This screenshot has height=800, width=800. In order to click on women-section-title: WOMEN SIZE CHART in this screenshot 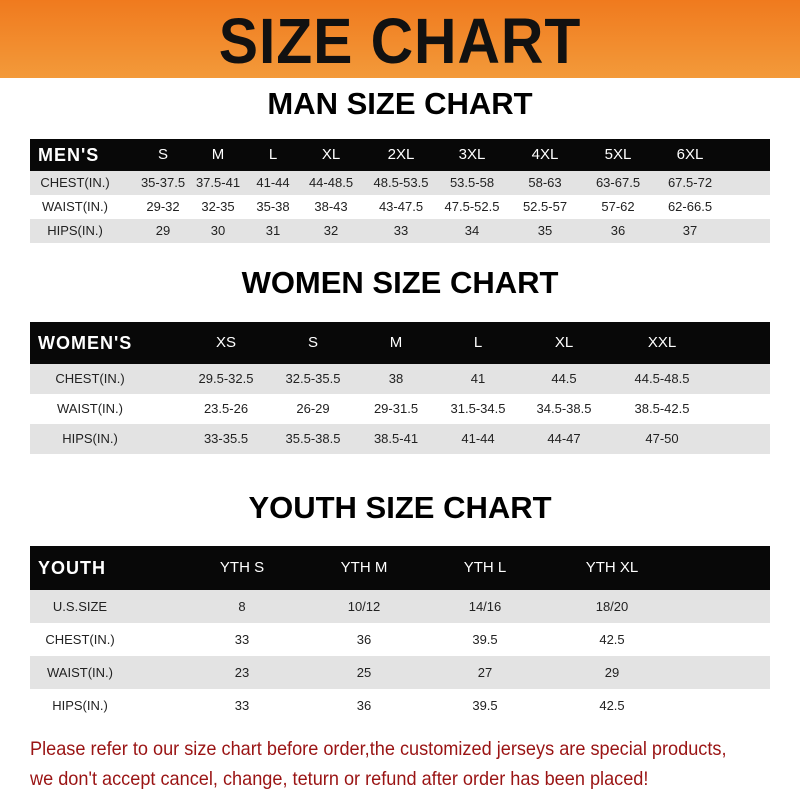, I will do `click(400, 282)`.